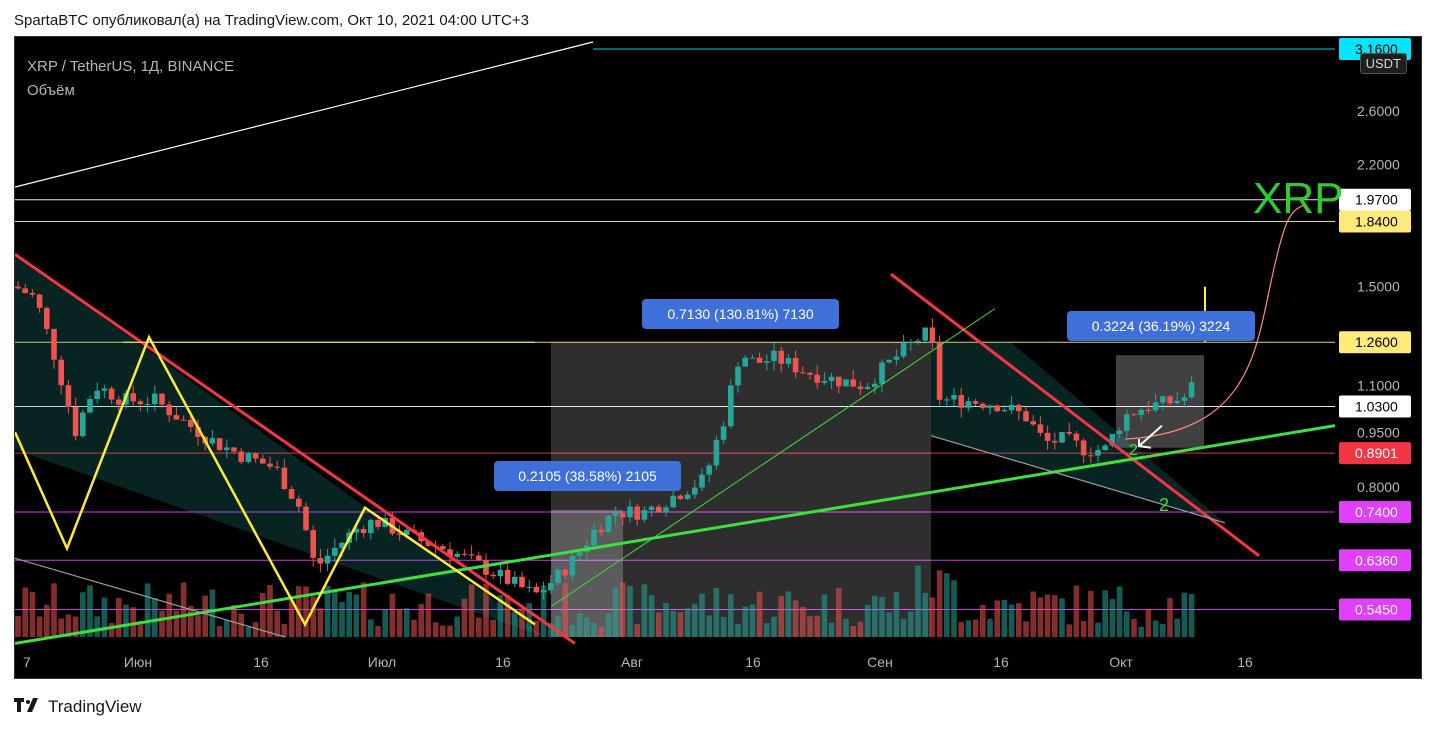 This screenshot has height=733, width=1438. I want to click on trendline-grey, so click(1078, 479).